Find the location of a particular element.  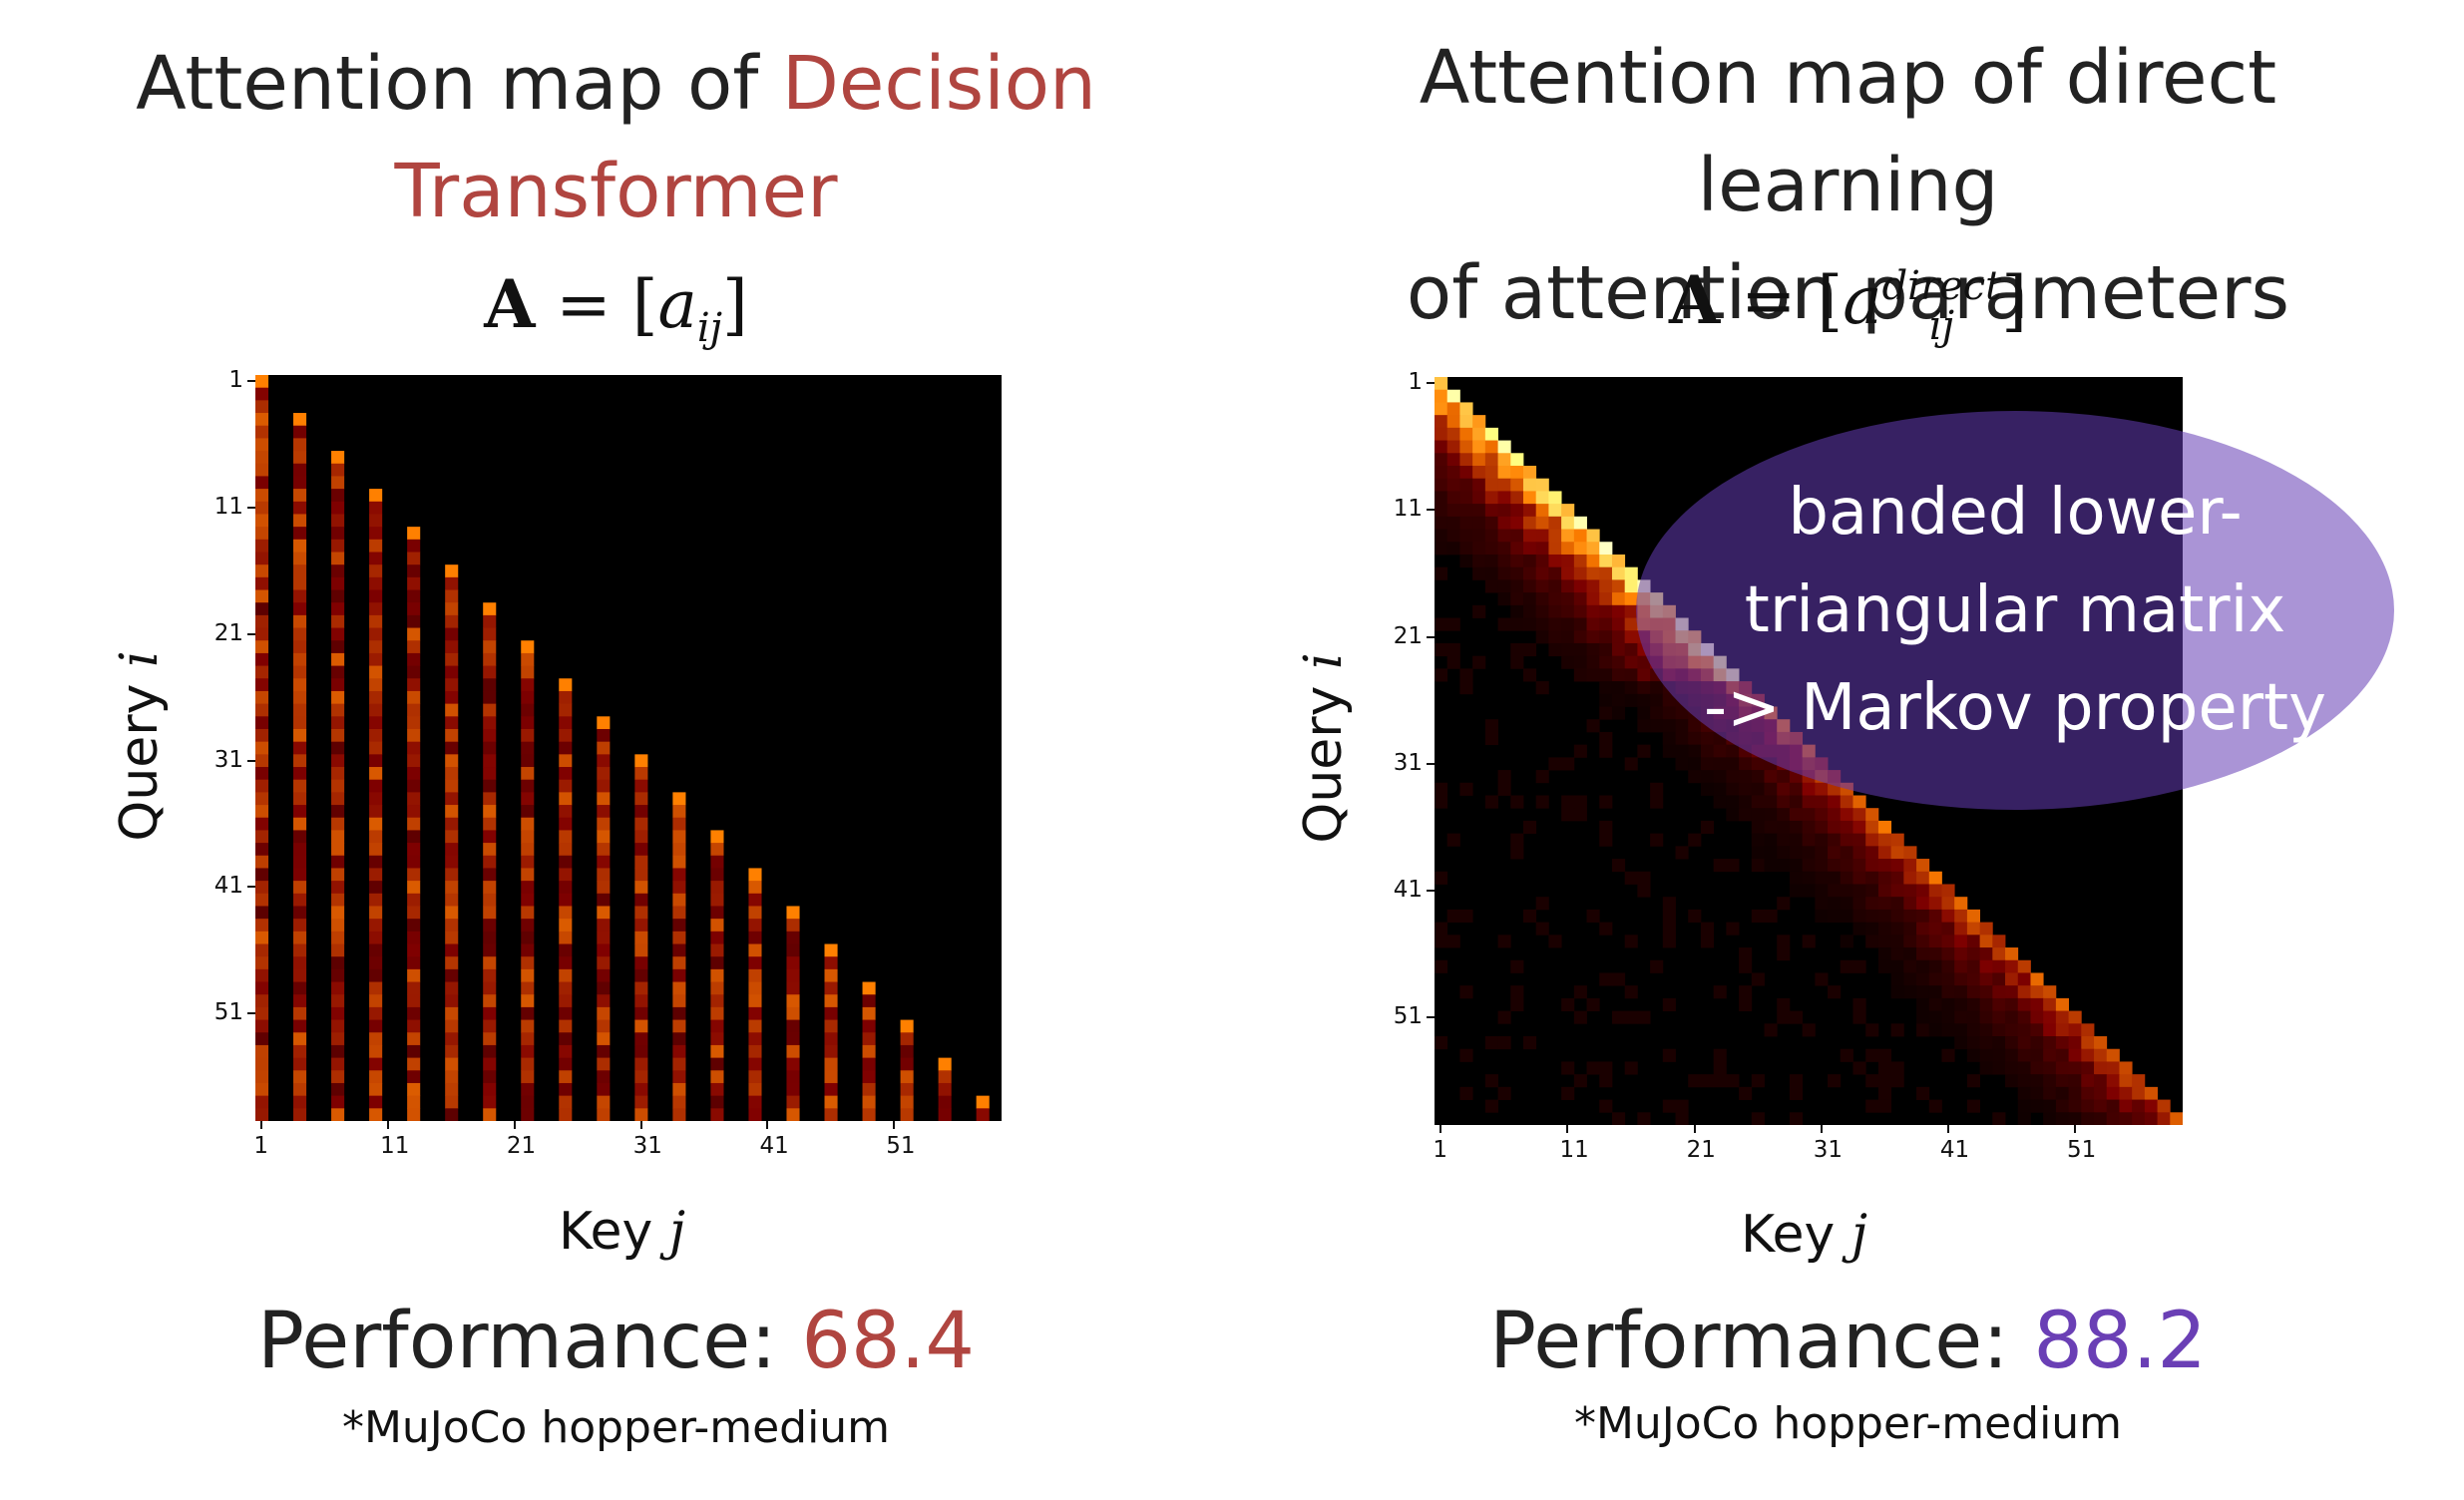

right-y-axis-label: Query i is located at coordinates (1324, 748).